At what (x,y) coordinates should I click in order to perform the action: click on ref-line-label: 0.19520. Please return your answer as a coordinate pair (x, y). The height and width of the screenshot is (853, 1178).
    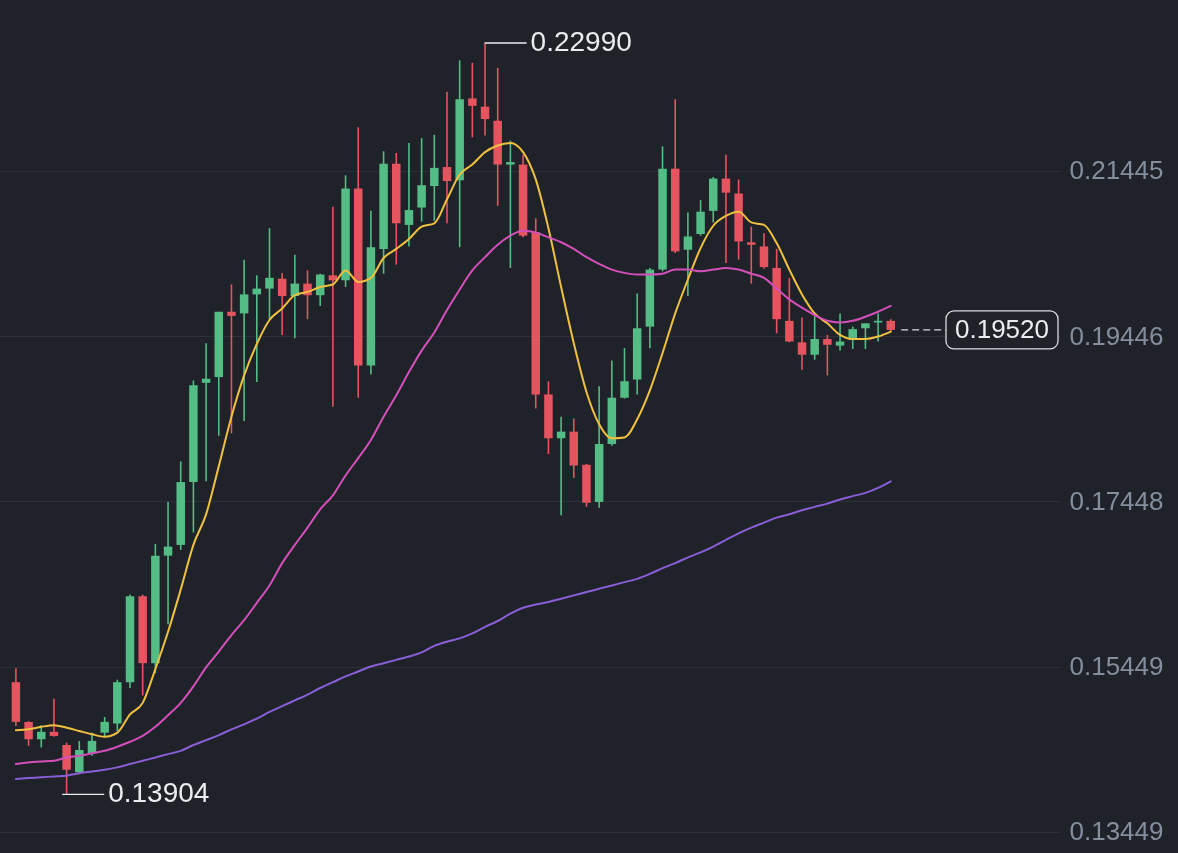
    Looking at the image, I should click on (1002, 328).